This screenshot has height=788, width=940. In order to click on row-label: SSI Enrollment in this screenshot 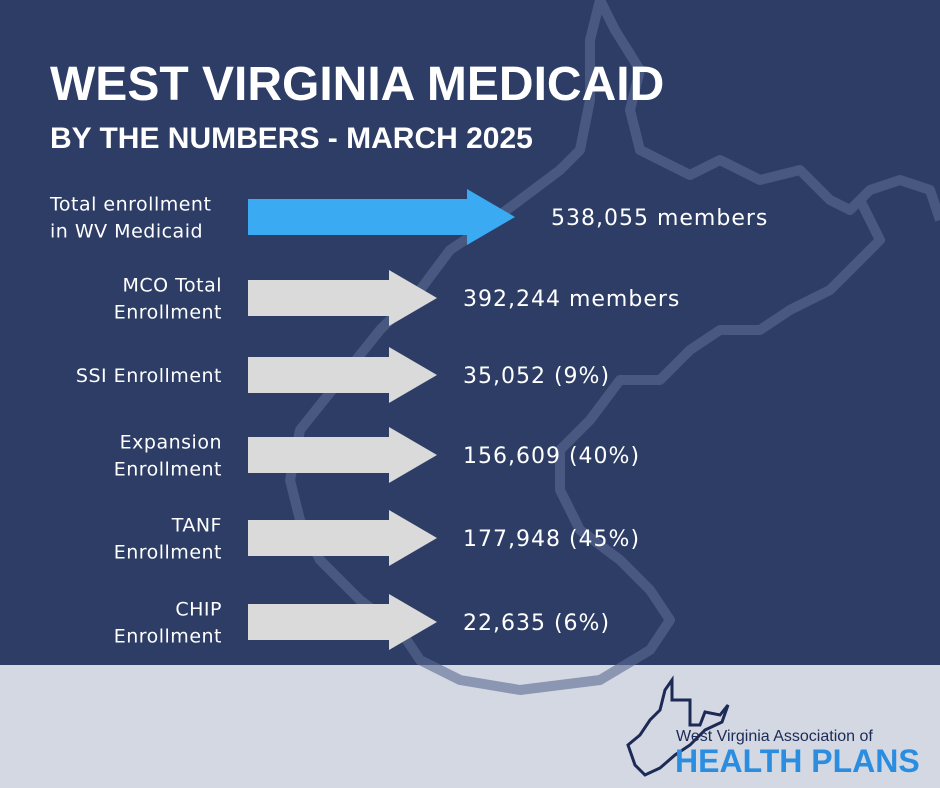, I will do `click(149, 376)`.